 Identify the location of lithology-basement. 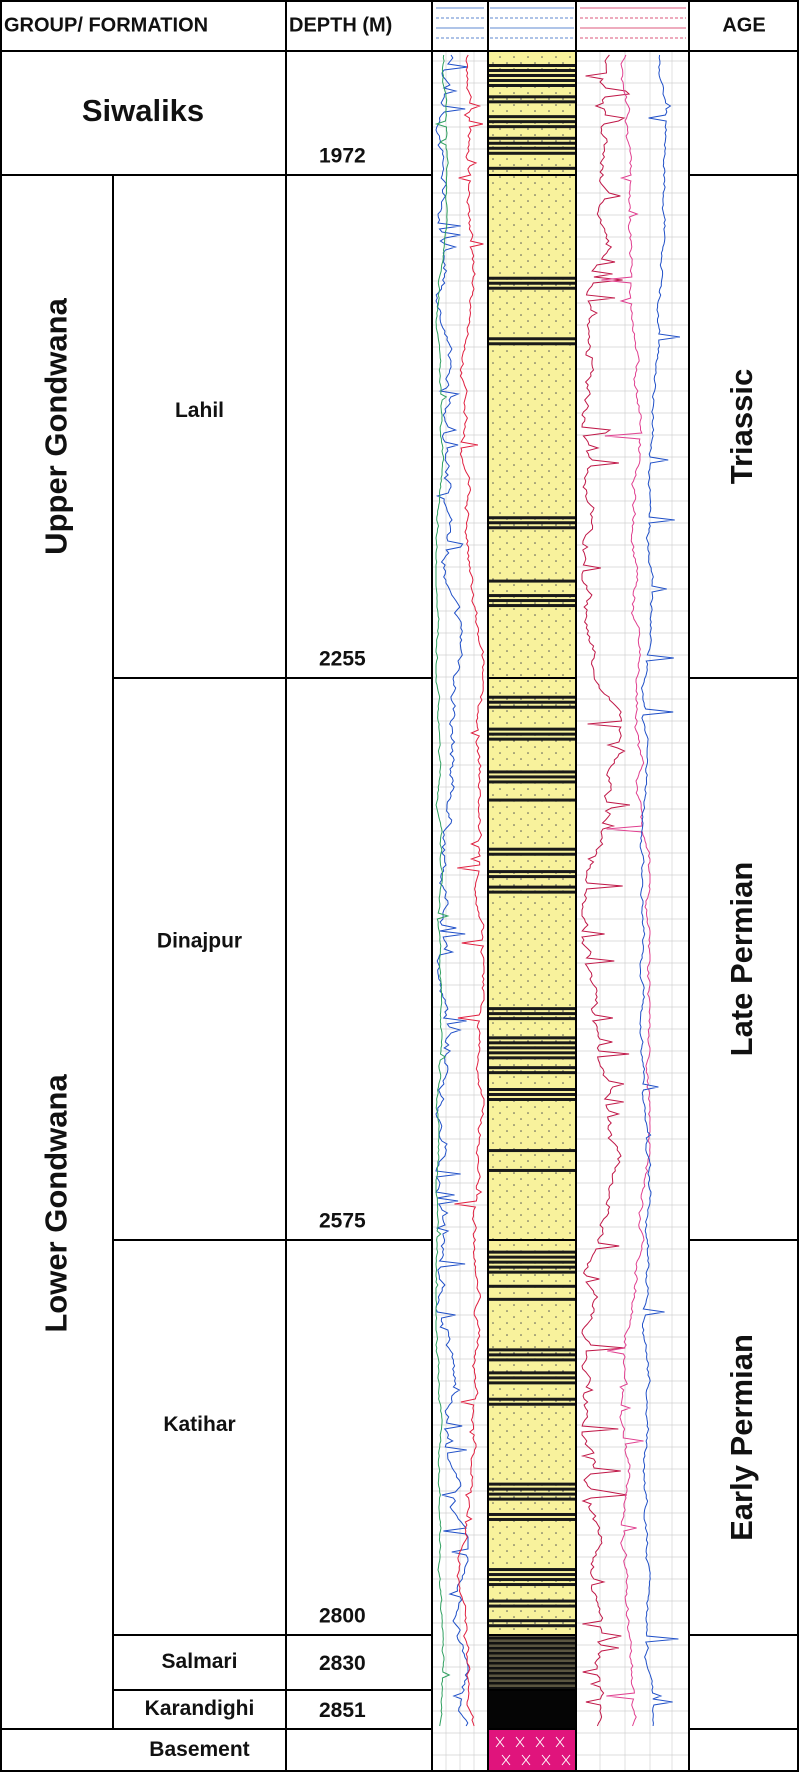
(532, 1750).